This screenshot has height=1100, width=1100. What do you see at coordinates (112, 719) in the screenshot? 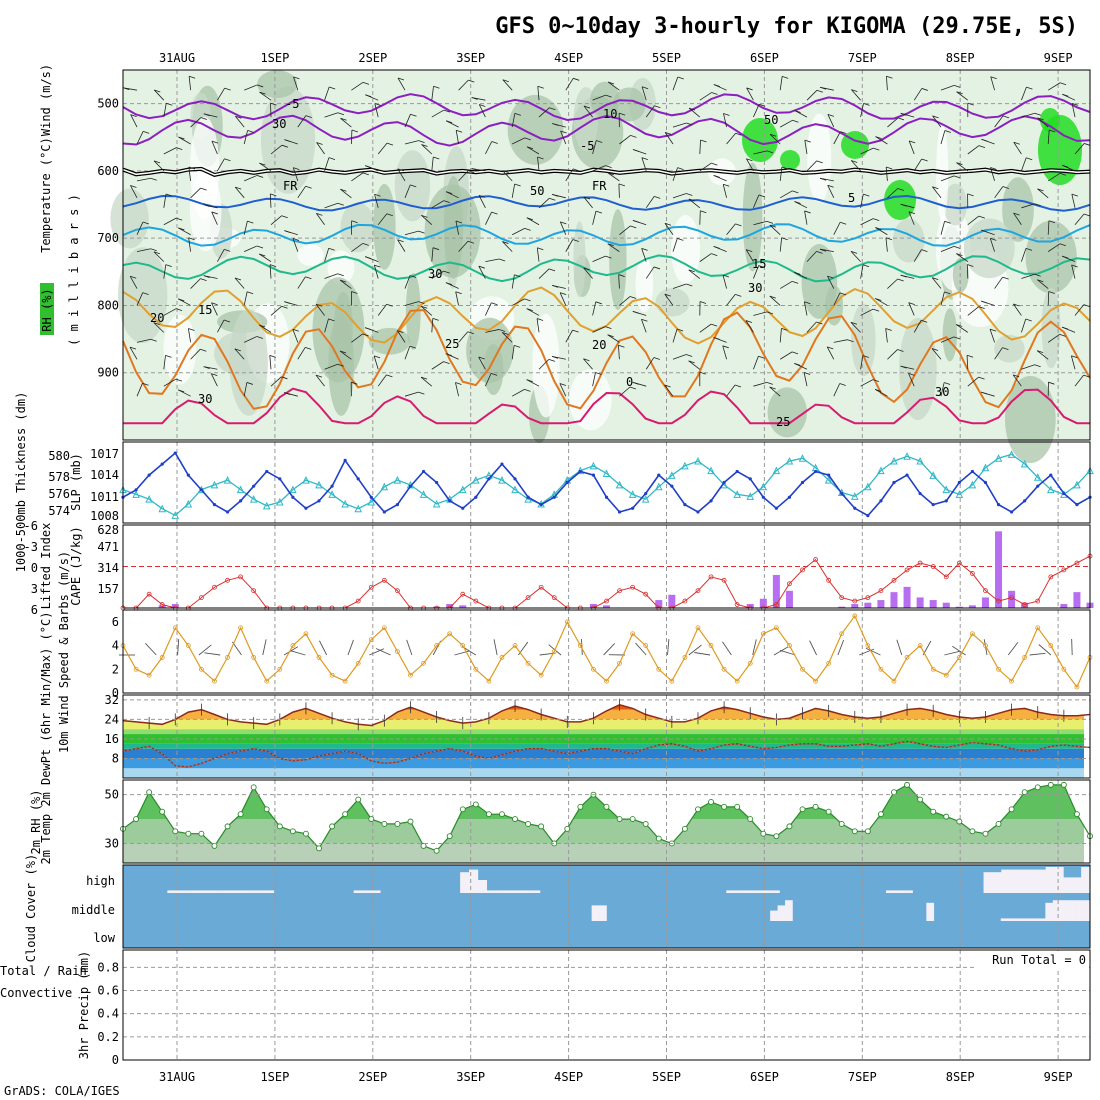
I see `temp-tick-label: 24` at bounding box center [112, 719].